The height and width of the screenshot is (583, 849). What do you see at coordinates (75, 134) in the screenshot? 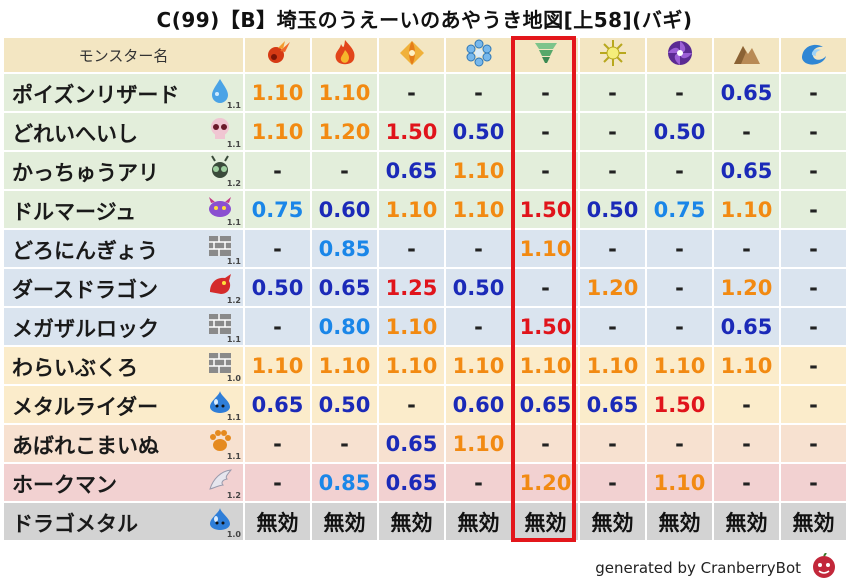
I see `monster-name: どれいへいし` at bounding box center [75, 134].